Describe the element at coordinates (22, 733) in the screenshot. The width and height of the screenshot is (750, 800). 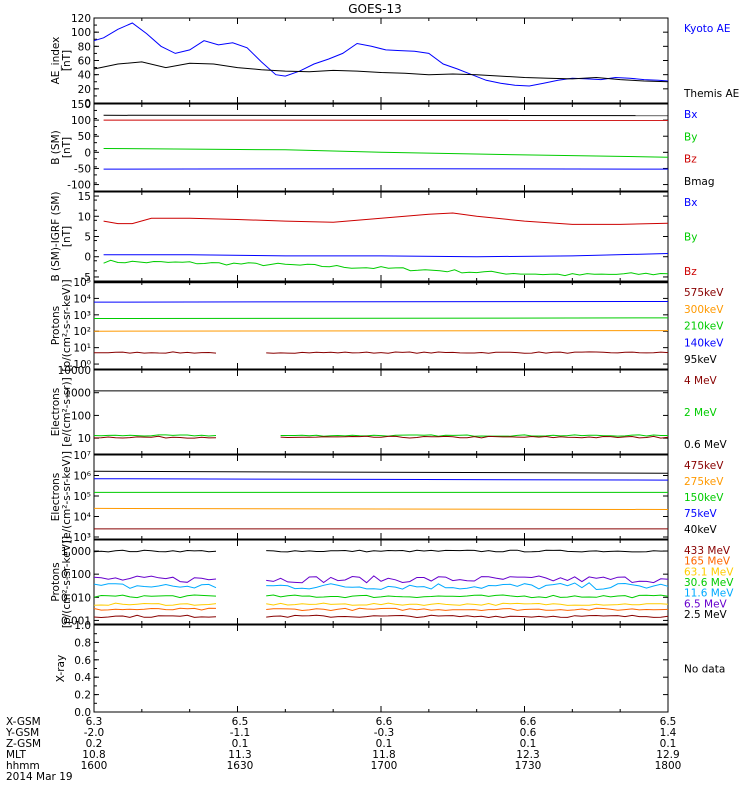
I see `footer-row-label: Y-GSM` at that location.